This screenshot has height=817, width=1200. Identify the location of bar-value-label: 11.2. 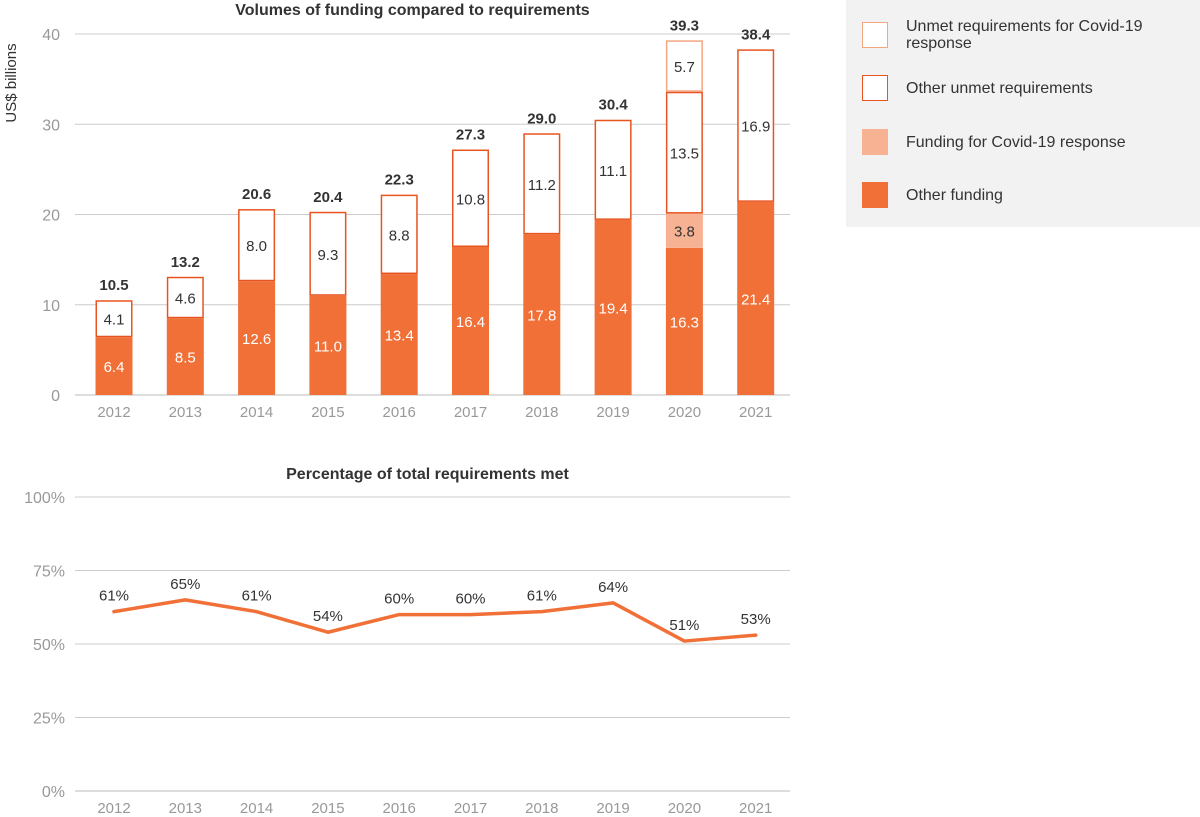
(542, 185).